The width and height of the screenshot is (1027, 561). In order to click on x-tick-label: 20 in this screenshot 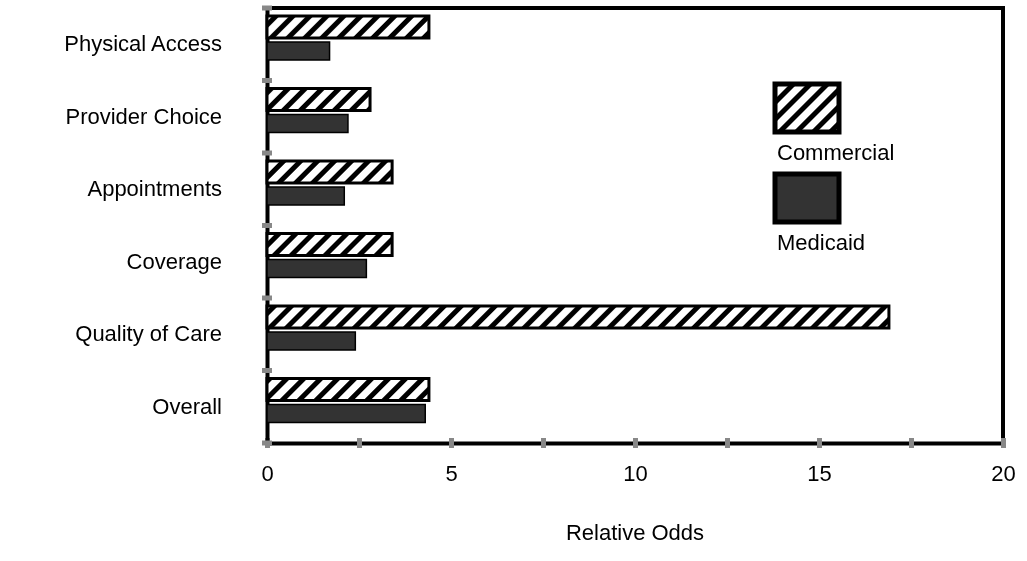, I will do `click(1003, 473)`.